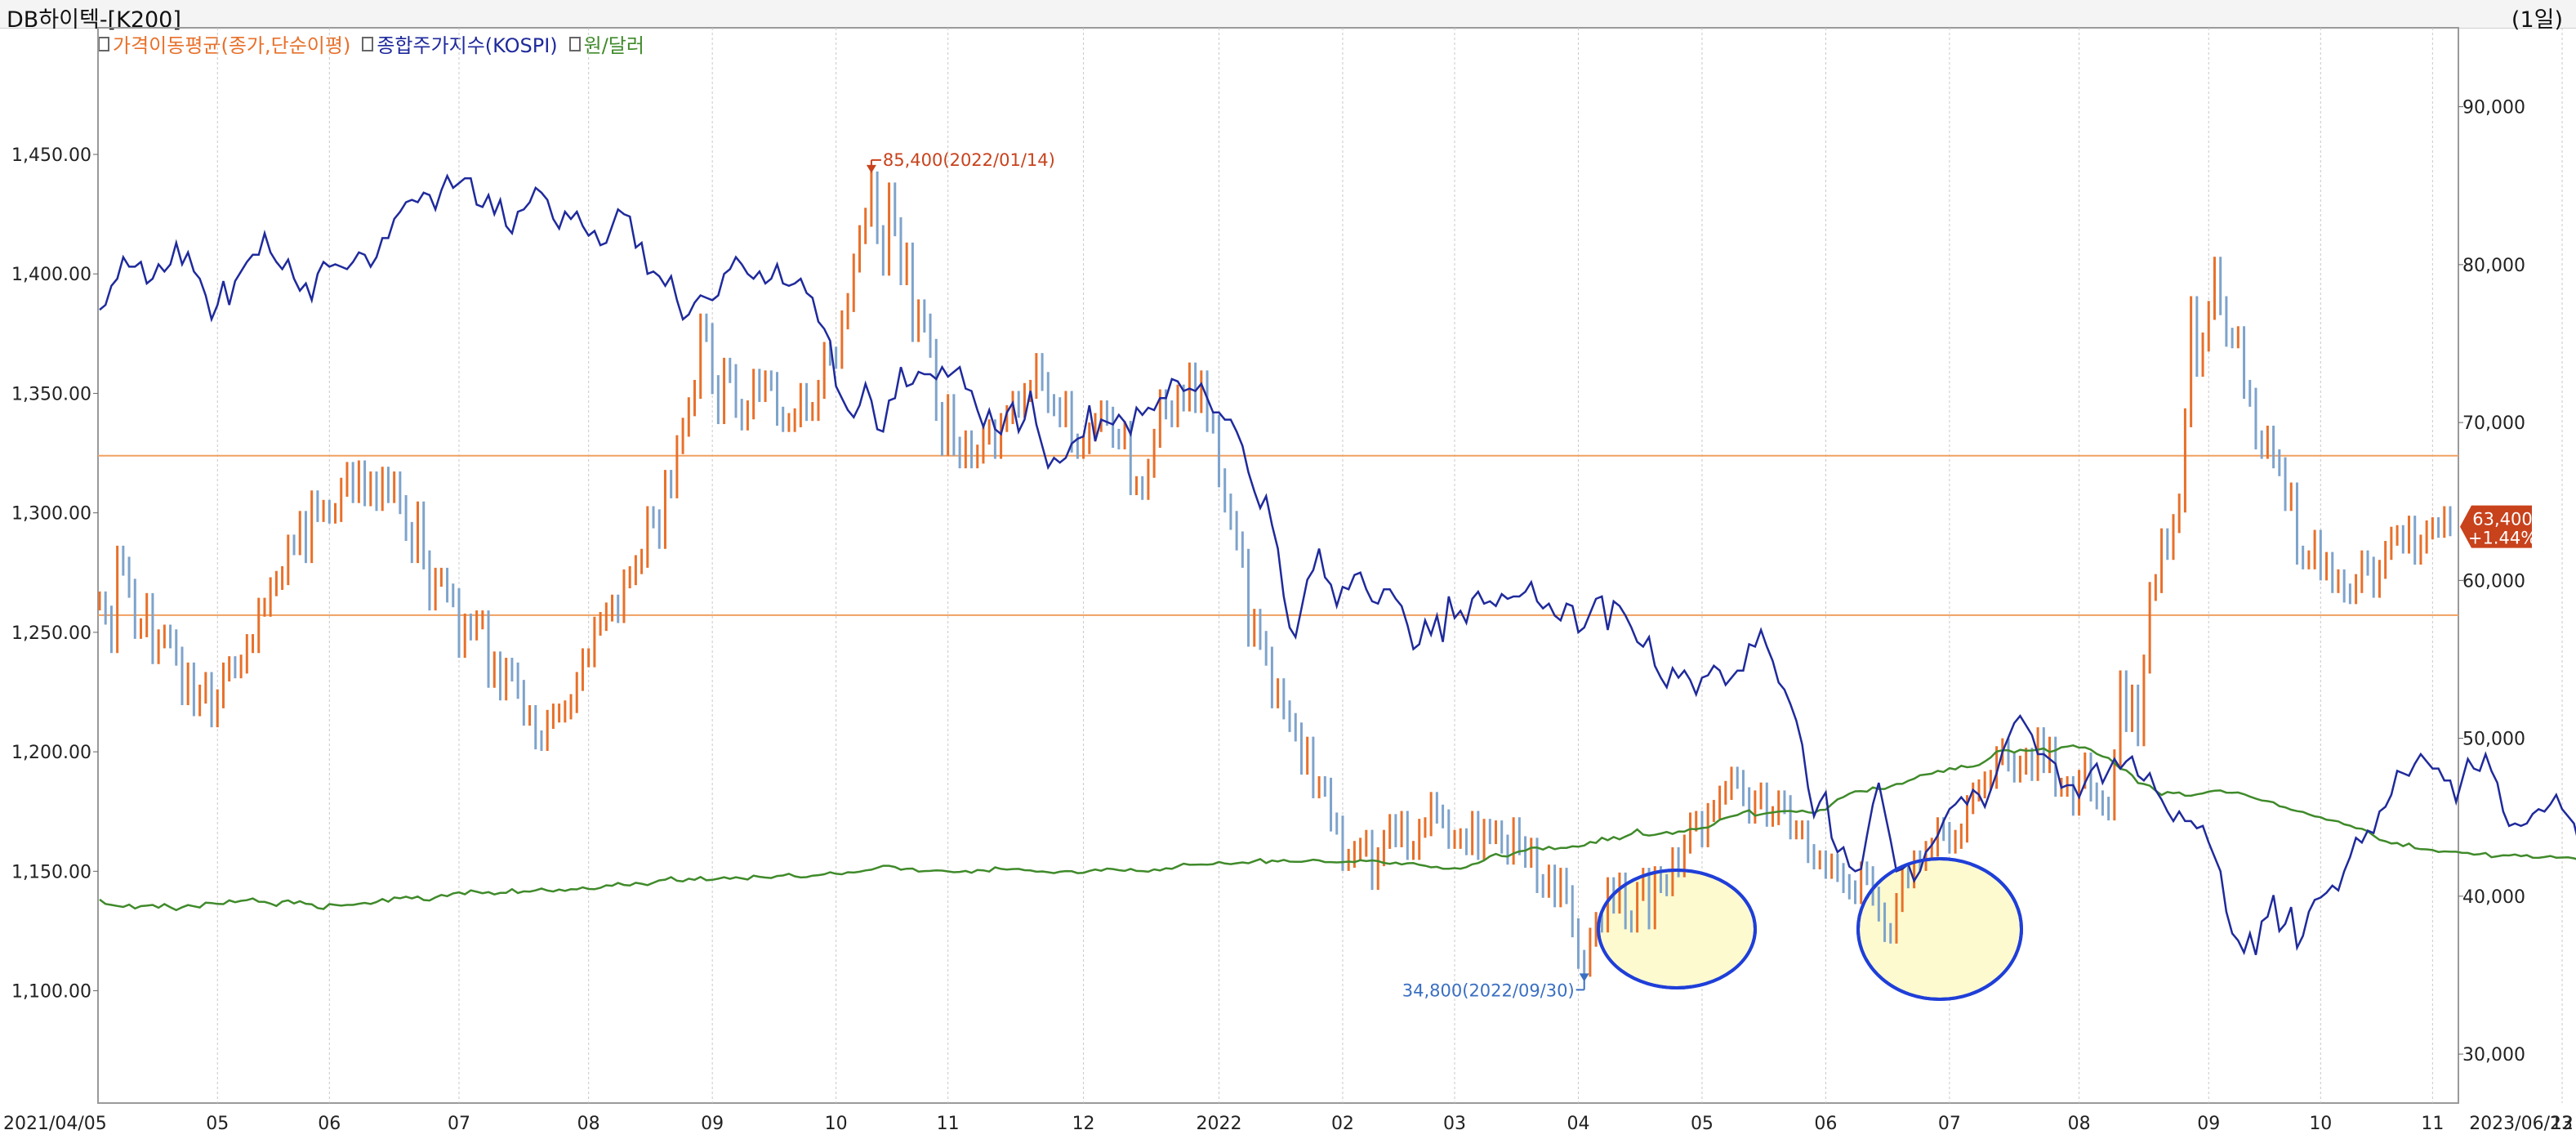 The image size is (2576, 1139). Describe the element at coordinates (468, 45) in the screenshot. I see `legend-label-kospi: 종합주가지수(KOSPI)` at that location.